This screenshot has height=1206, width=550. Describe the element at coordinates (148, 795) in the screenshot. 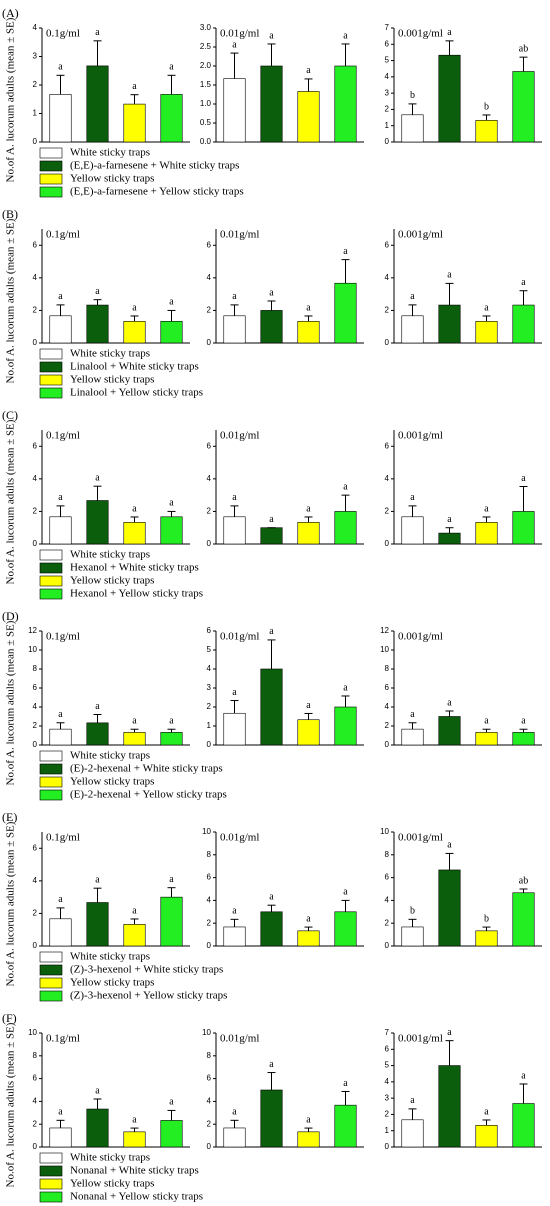

I see `legend-label: (E)-2-hexenal + Yellow sticky traps` at that location.